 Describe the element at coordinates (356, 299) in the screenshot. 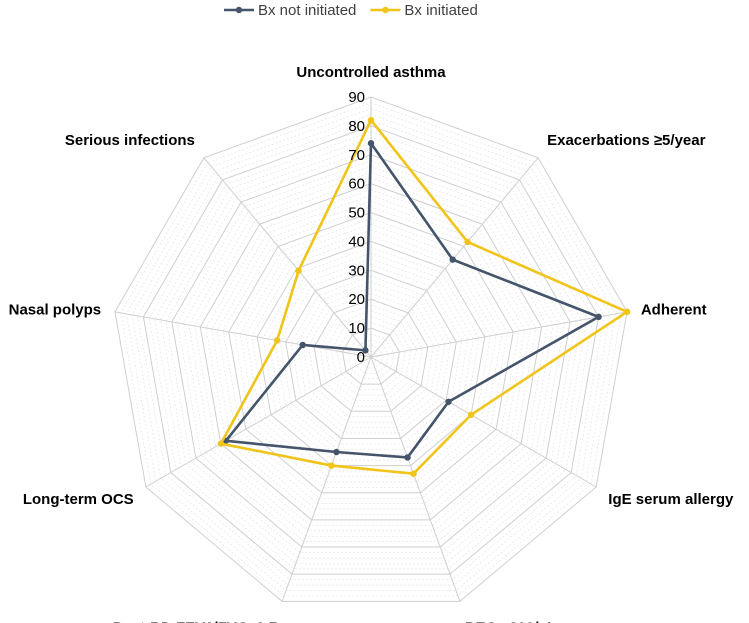

I see `tick-label: 20` at that location.